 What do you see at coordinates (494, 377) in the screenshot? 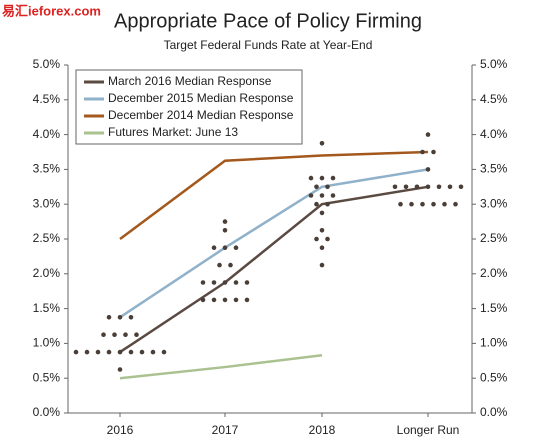
I see `y2-tick-label: 0.5%` at bounding box center [494, 377].